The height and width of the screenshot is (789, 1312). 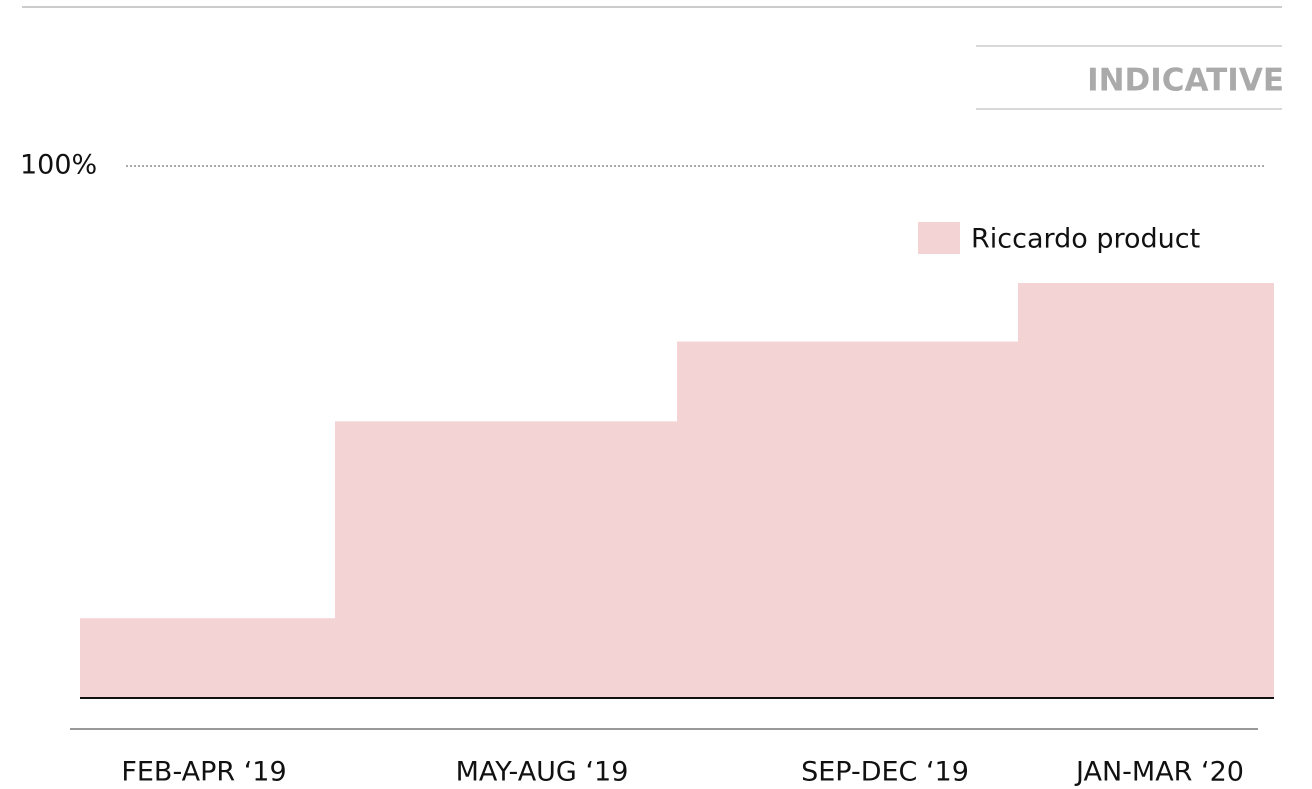 I want to click on y-tick-label: 100%, so click(x=58, y=165).